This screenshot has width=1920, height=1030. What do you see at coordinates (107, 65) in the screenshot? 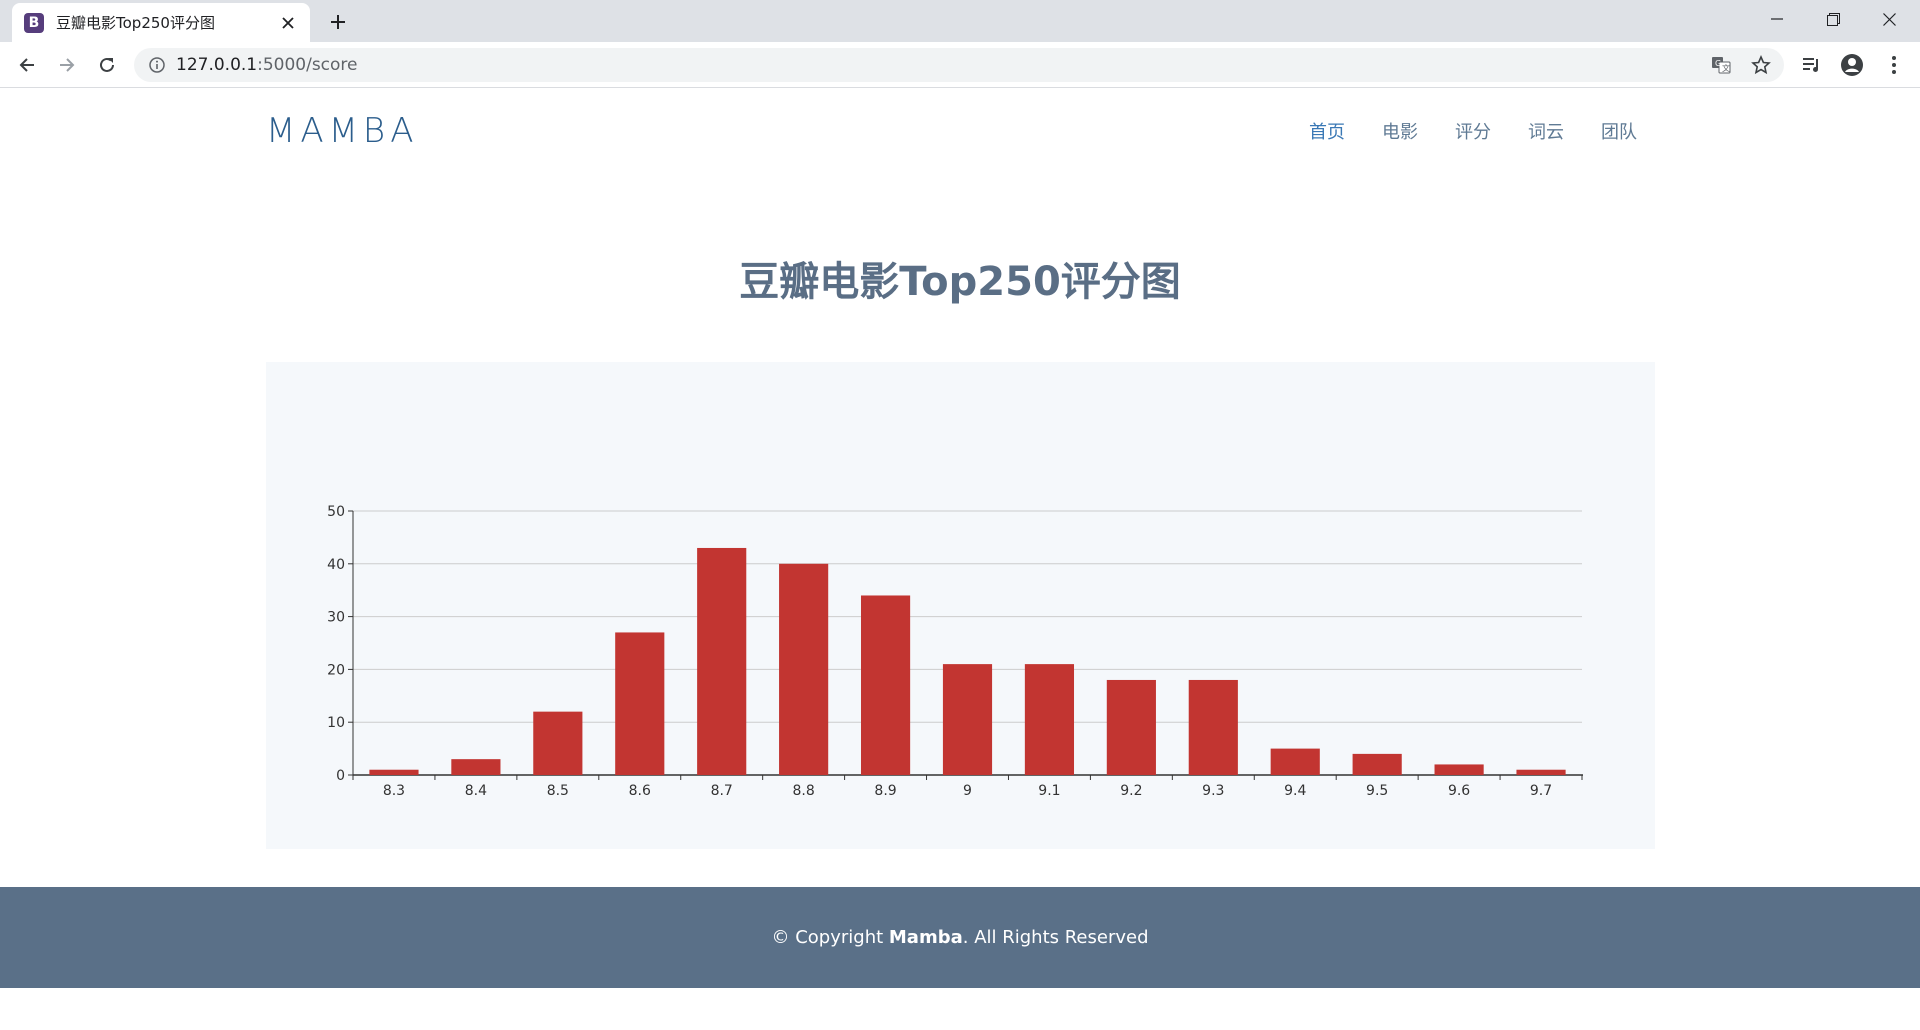
I see `reload-icon` at bounding box center [107, 65].